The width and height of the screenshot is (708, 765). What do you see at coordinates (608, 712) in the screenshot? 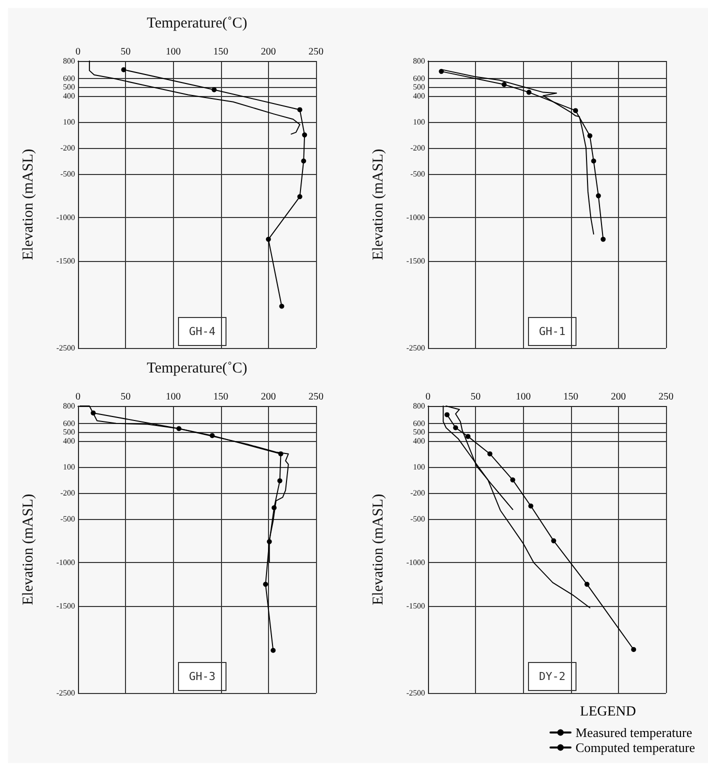
I see `legend-title: LEGEND` at bounding box center [608, 712].